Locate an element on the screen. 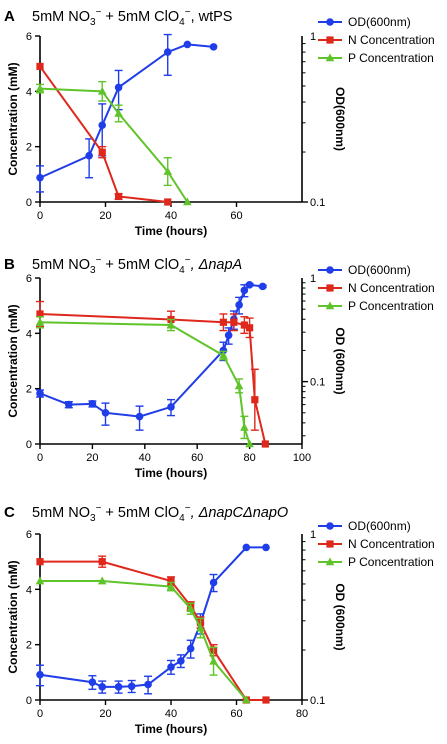  panel-letter: C is located at coordinates (9, 512).